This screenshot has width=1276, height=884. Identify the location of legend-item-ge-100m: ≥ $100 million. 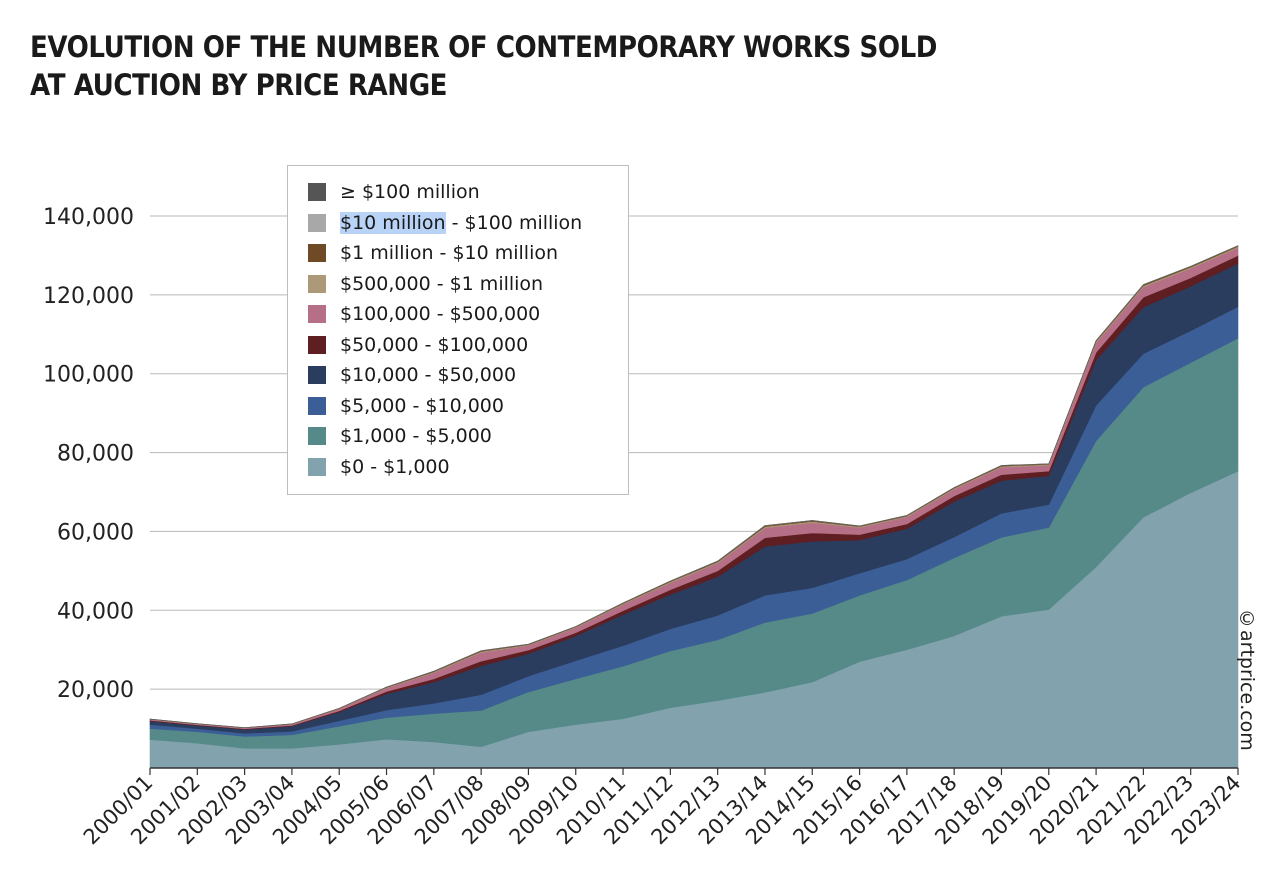
(394, 192).